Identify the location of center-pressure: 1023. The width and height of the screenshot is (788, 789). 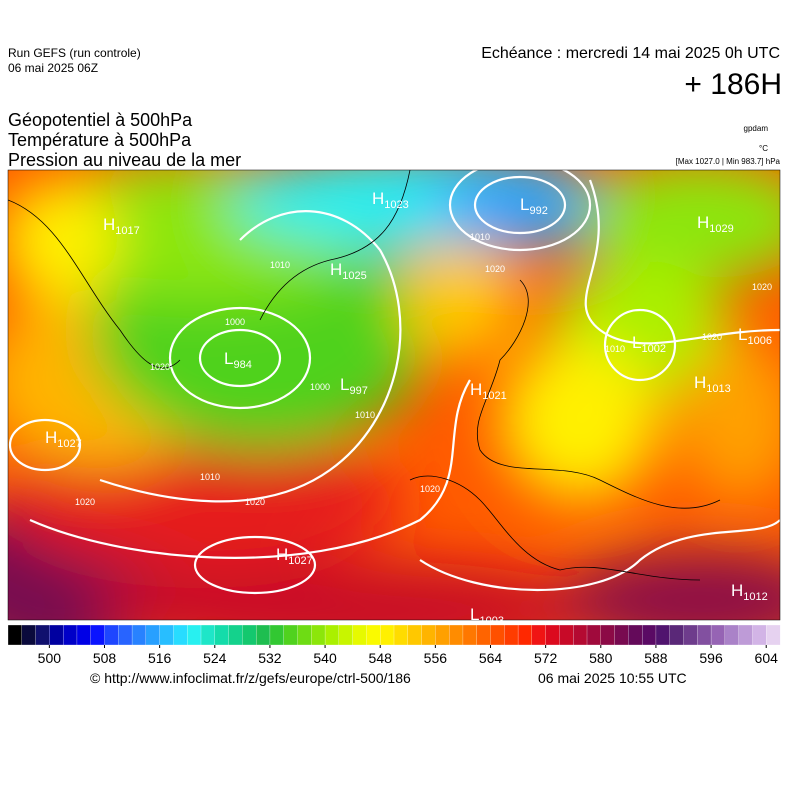
(396, 205).